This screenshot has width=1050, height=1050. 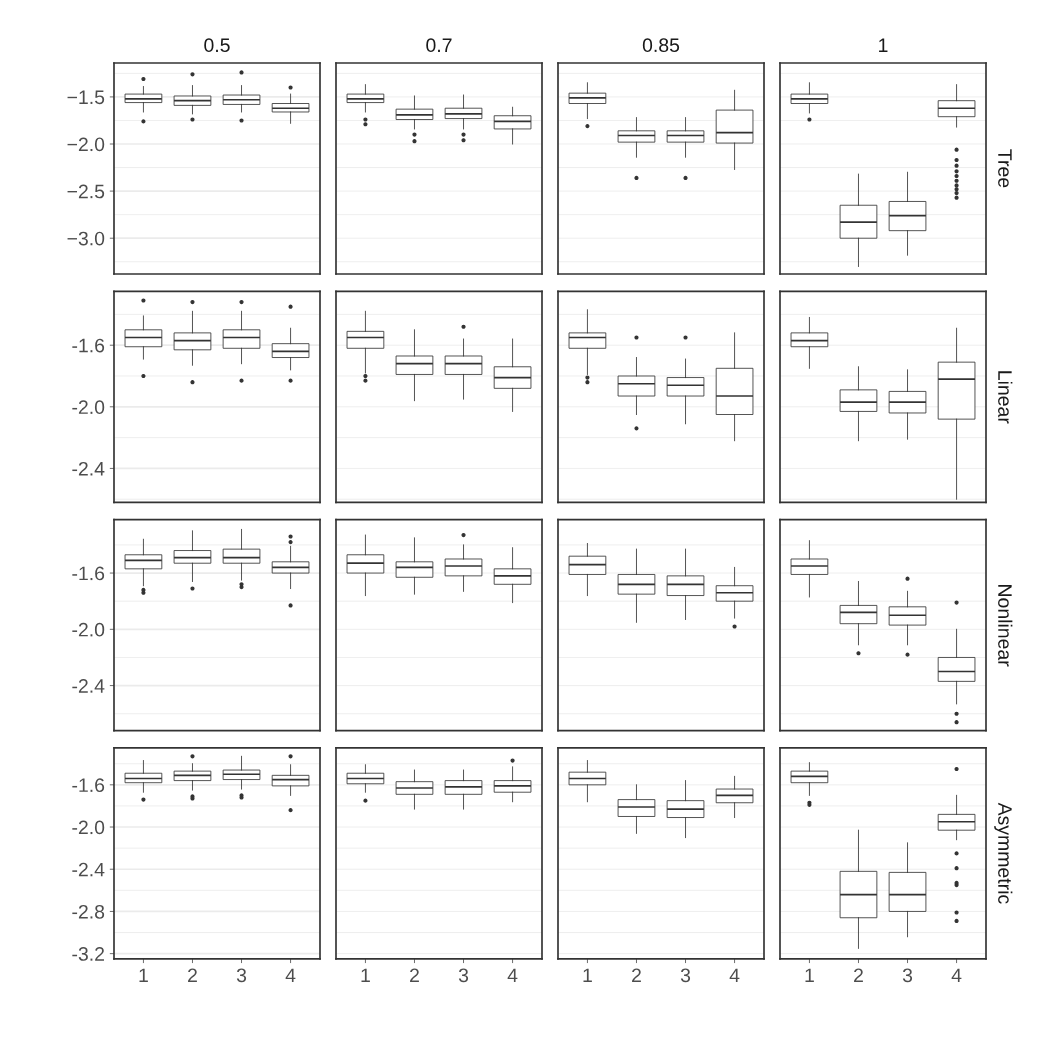 What do you see at coordinates (1003, 853) in the screenshot?
I see `y2-axis-title: Asymmetric` at bounding box center [1003, 853].